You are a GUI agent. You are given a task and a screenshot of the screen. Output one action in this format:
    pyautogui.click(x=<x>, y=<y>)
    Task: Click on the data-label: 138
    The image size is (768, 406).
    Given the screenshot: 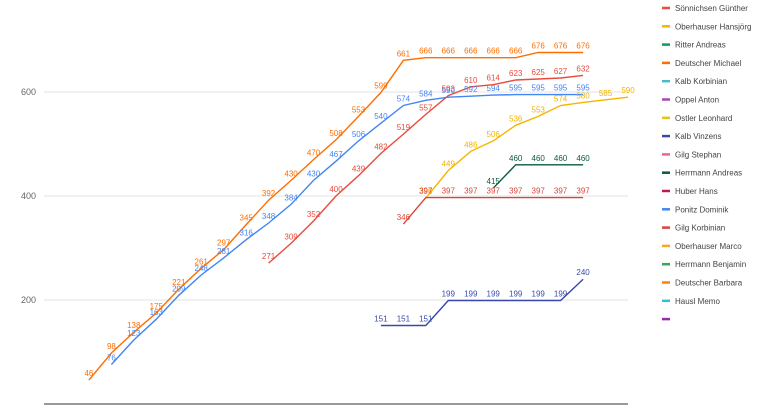 What is the action you would take?
    pyautogui.click(x=134, y=325)
    